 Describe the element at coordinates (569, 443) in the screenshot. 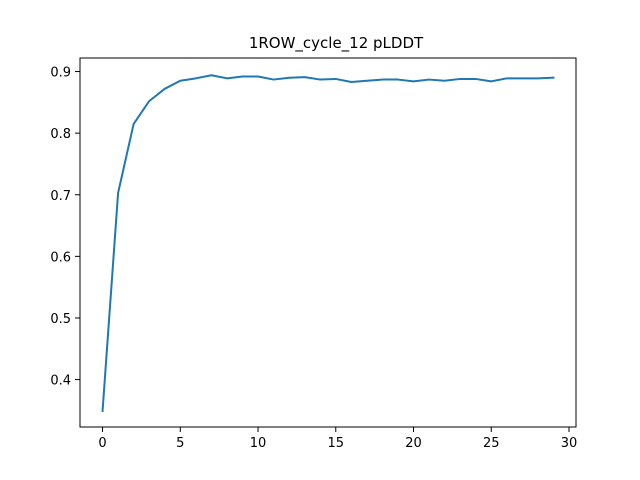

I see `x-tick-label: 30` at that location.